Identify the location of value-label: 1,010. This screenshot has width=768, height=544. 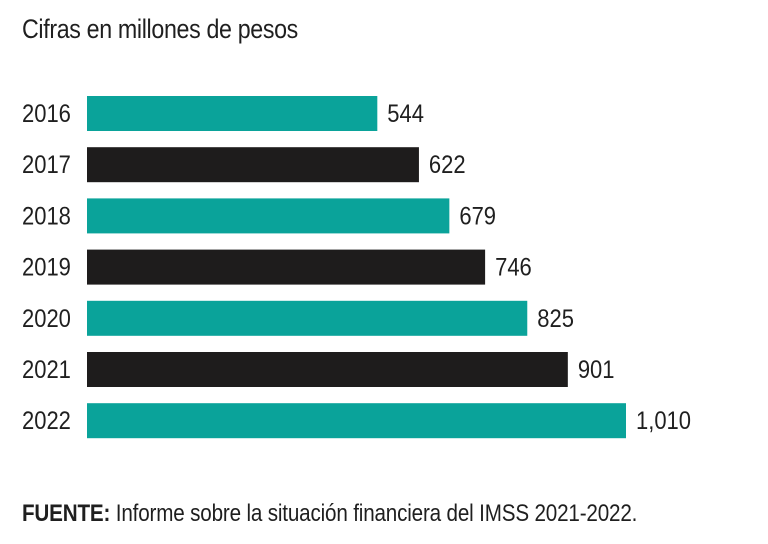
(663, 421).